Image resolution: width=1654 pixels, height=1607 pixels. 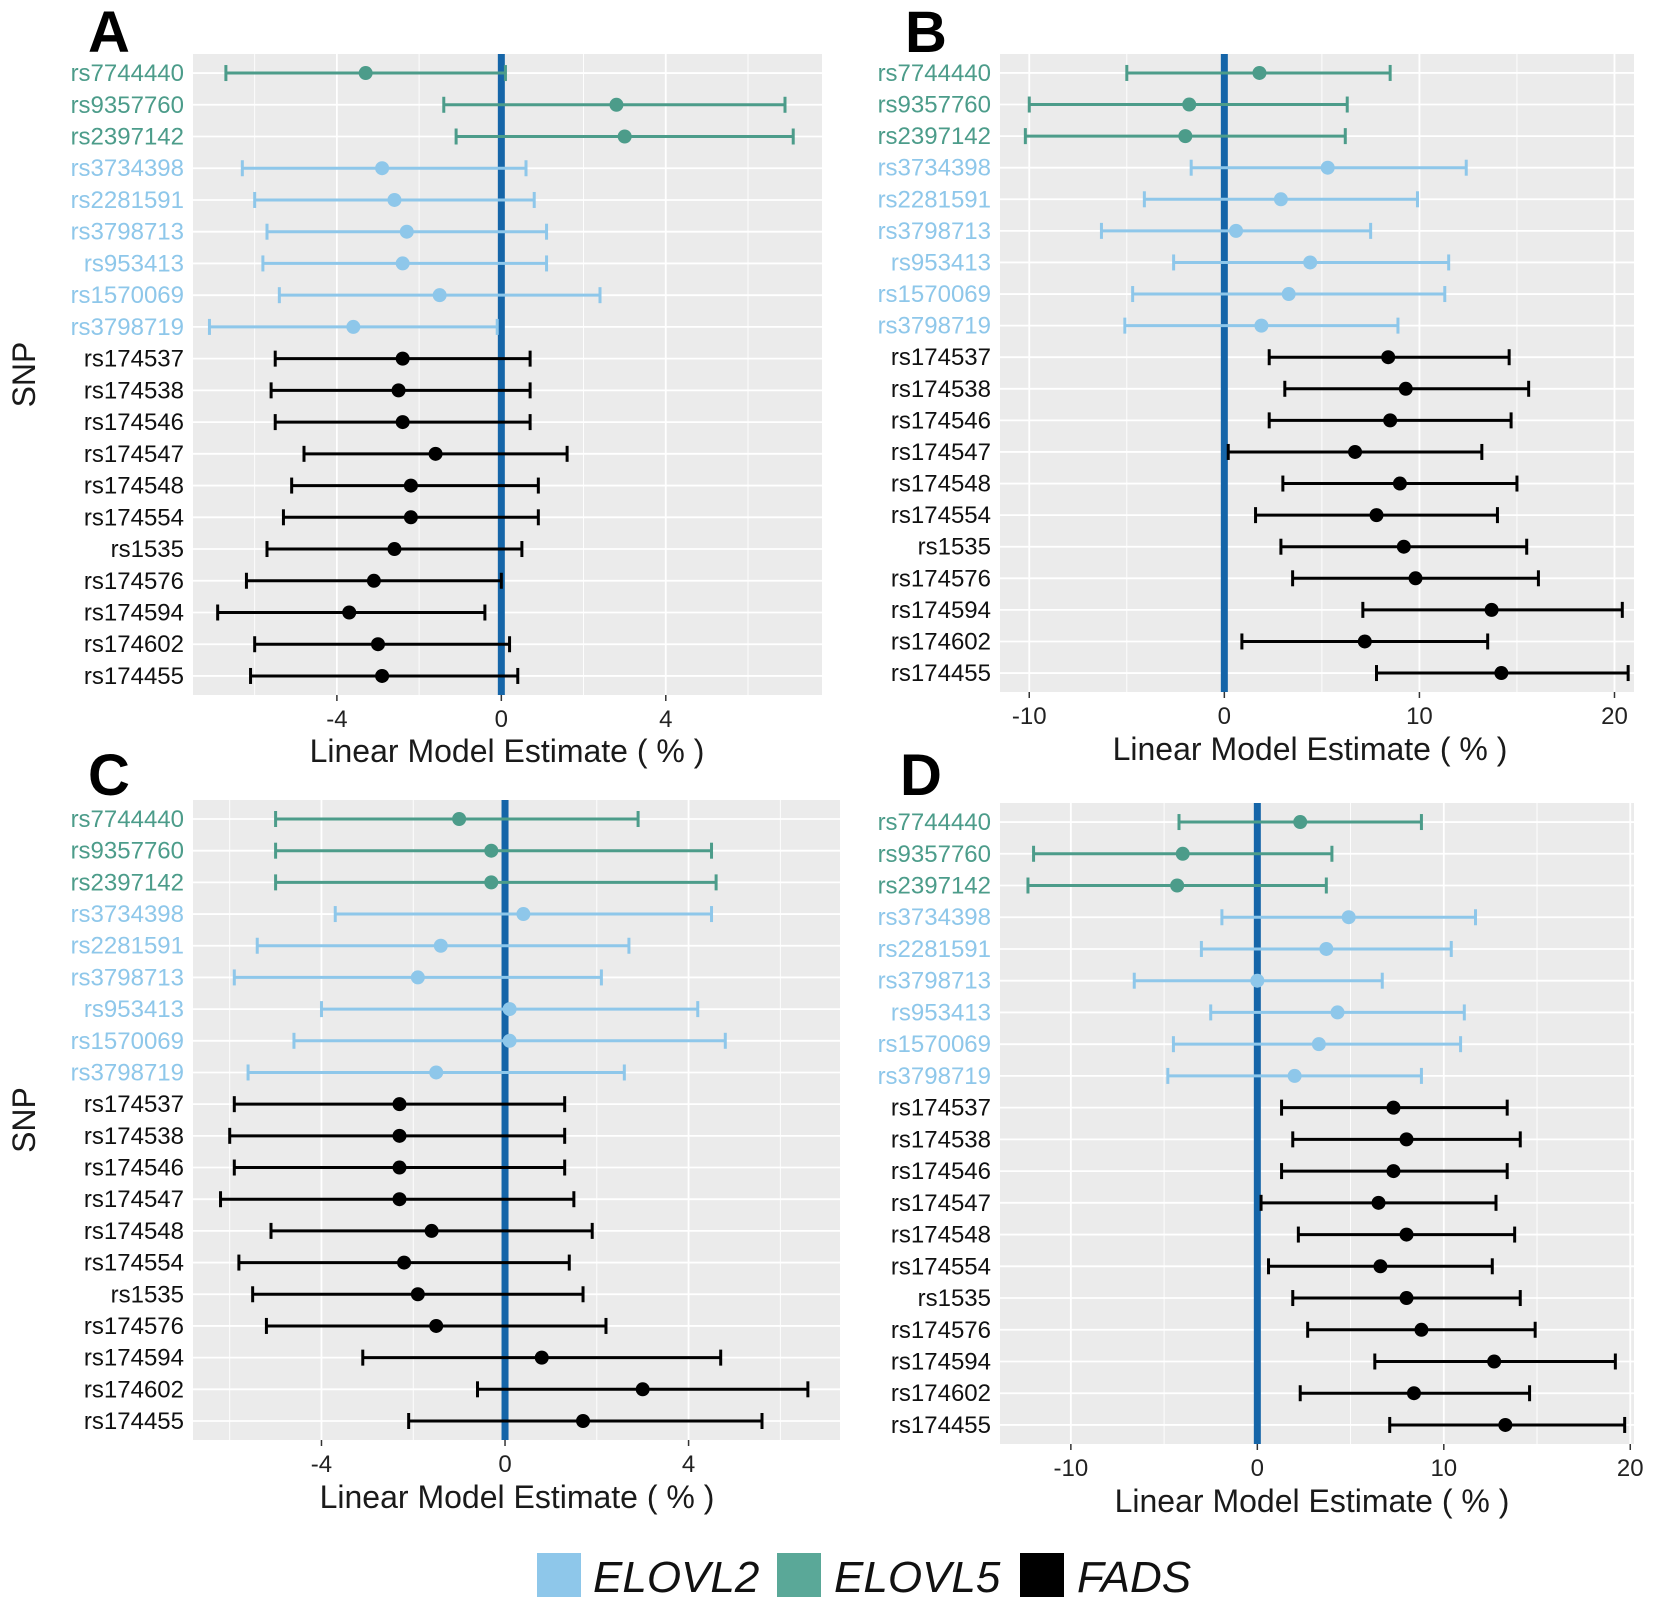 I want to click on estimate-point-rs2397142, so click(x=491, y=882).